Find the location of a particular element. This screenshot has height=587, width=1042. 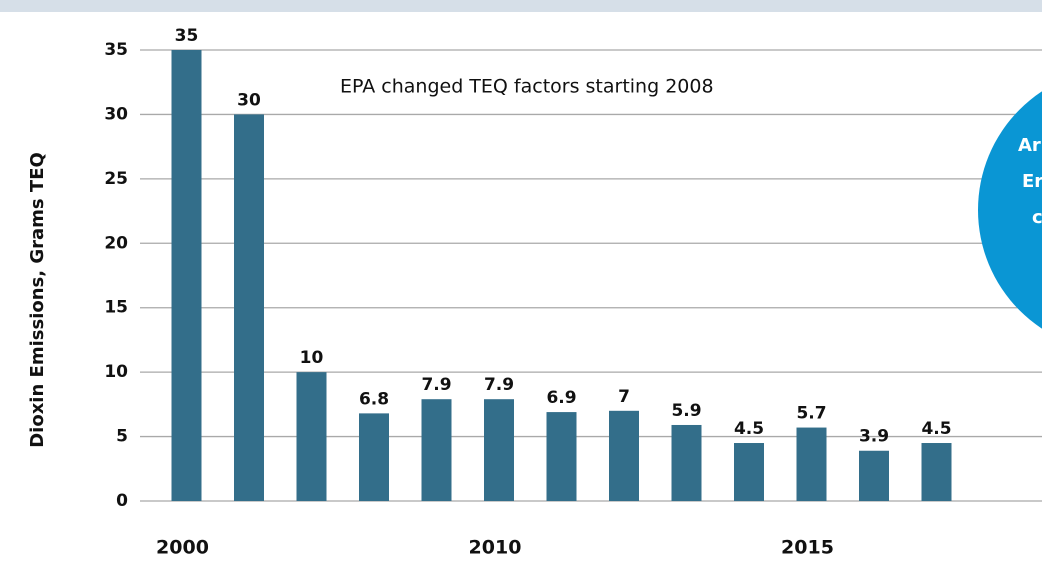

callout-circle is located at coordinates (1010, 210).